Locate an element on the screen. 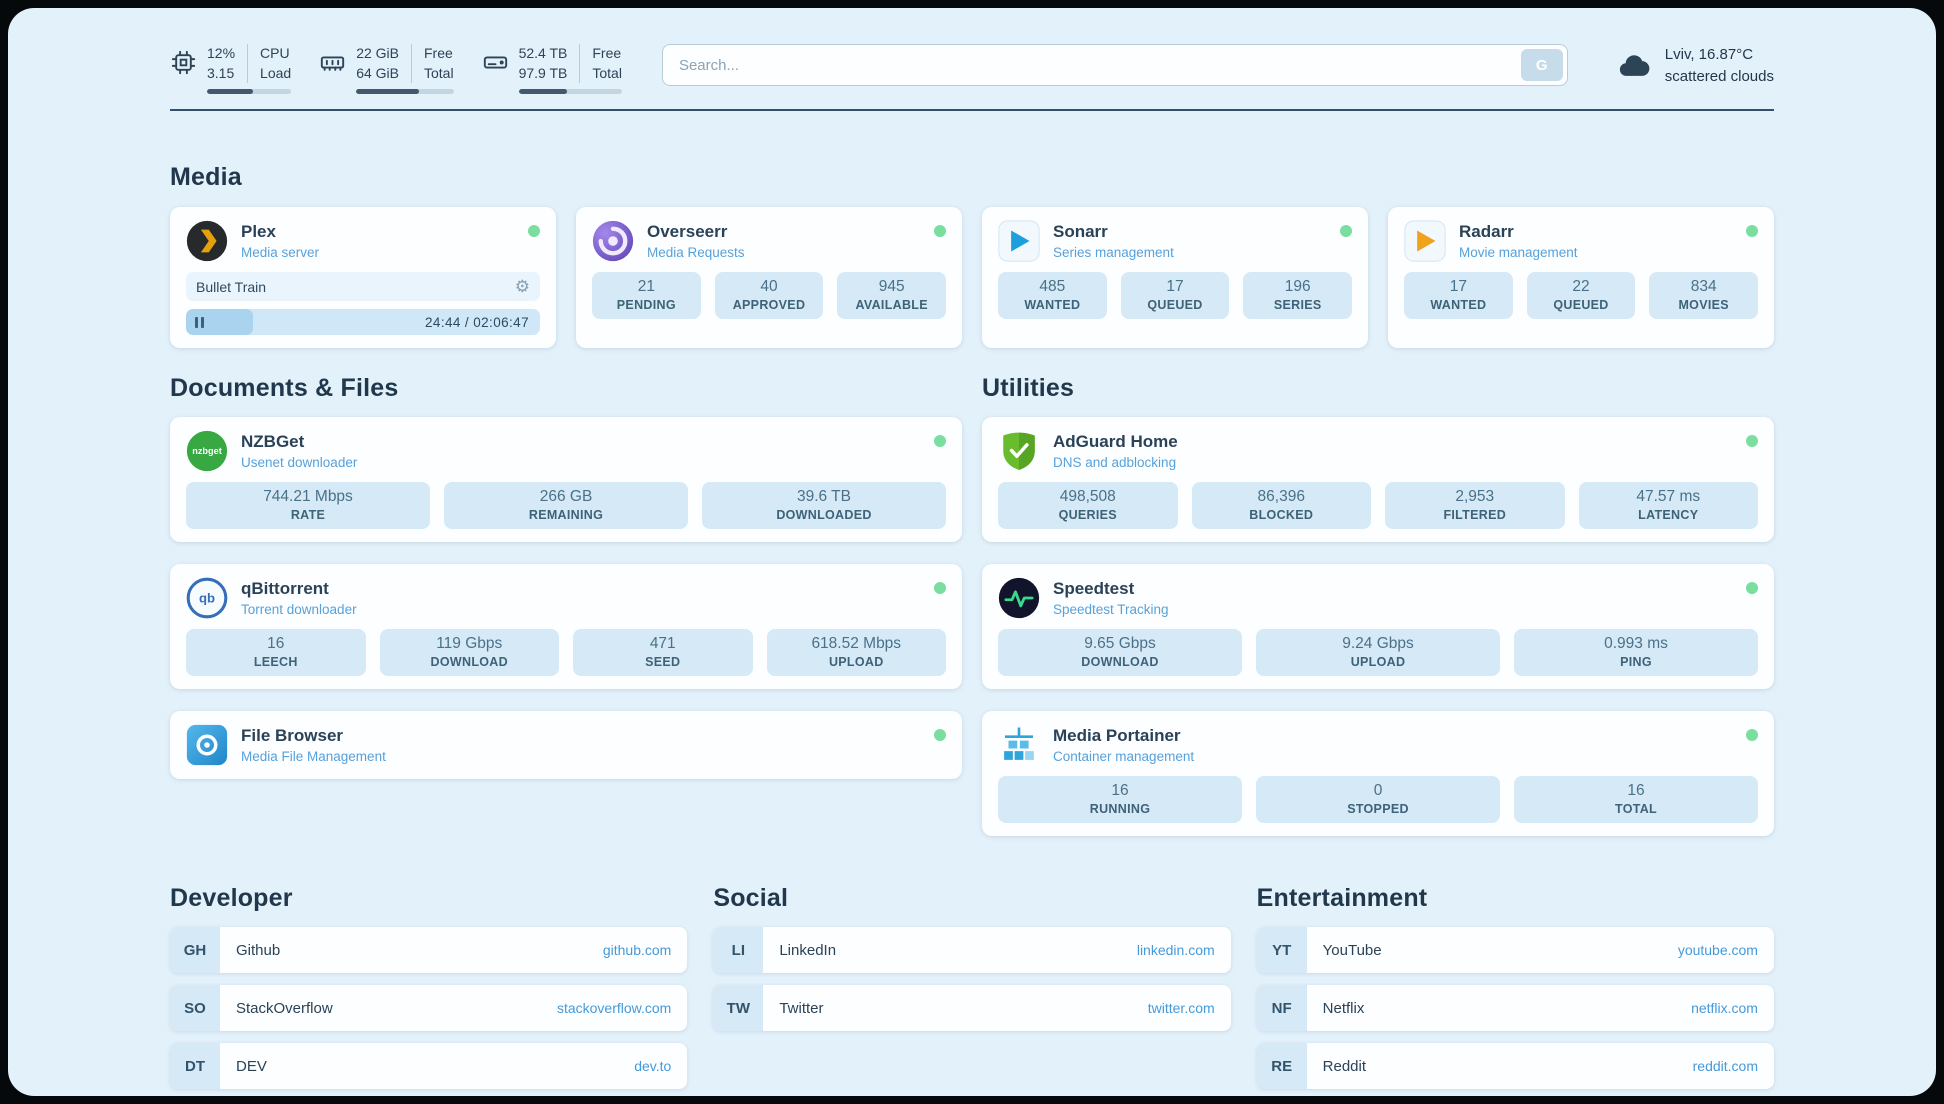  search-input is located at coordinates (1114, 65).